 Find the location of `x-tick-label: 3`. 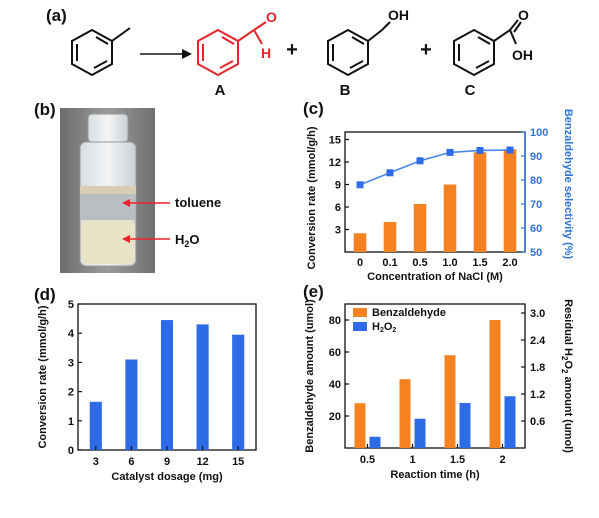

x-tick-label: 3 is located at coordinates (96, 462).